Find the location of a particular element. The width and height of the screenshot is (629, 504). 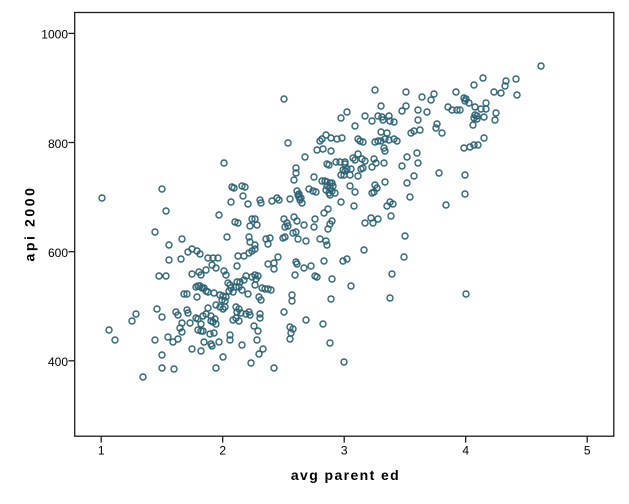

svg-text: 4 is located at coordinates (465, 450).